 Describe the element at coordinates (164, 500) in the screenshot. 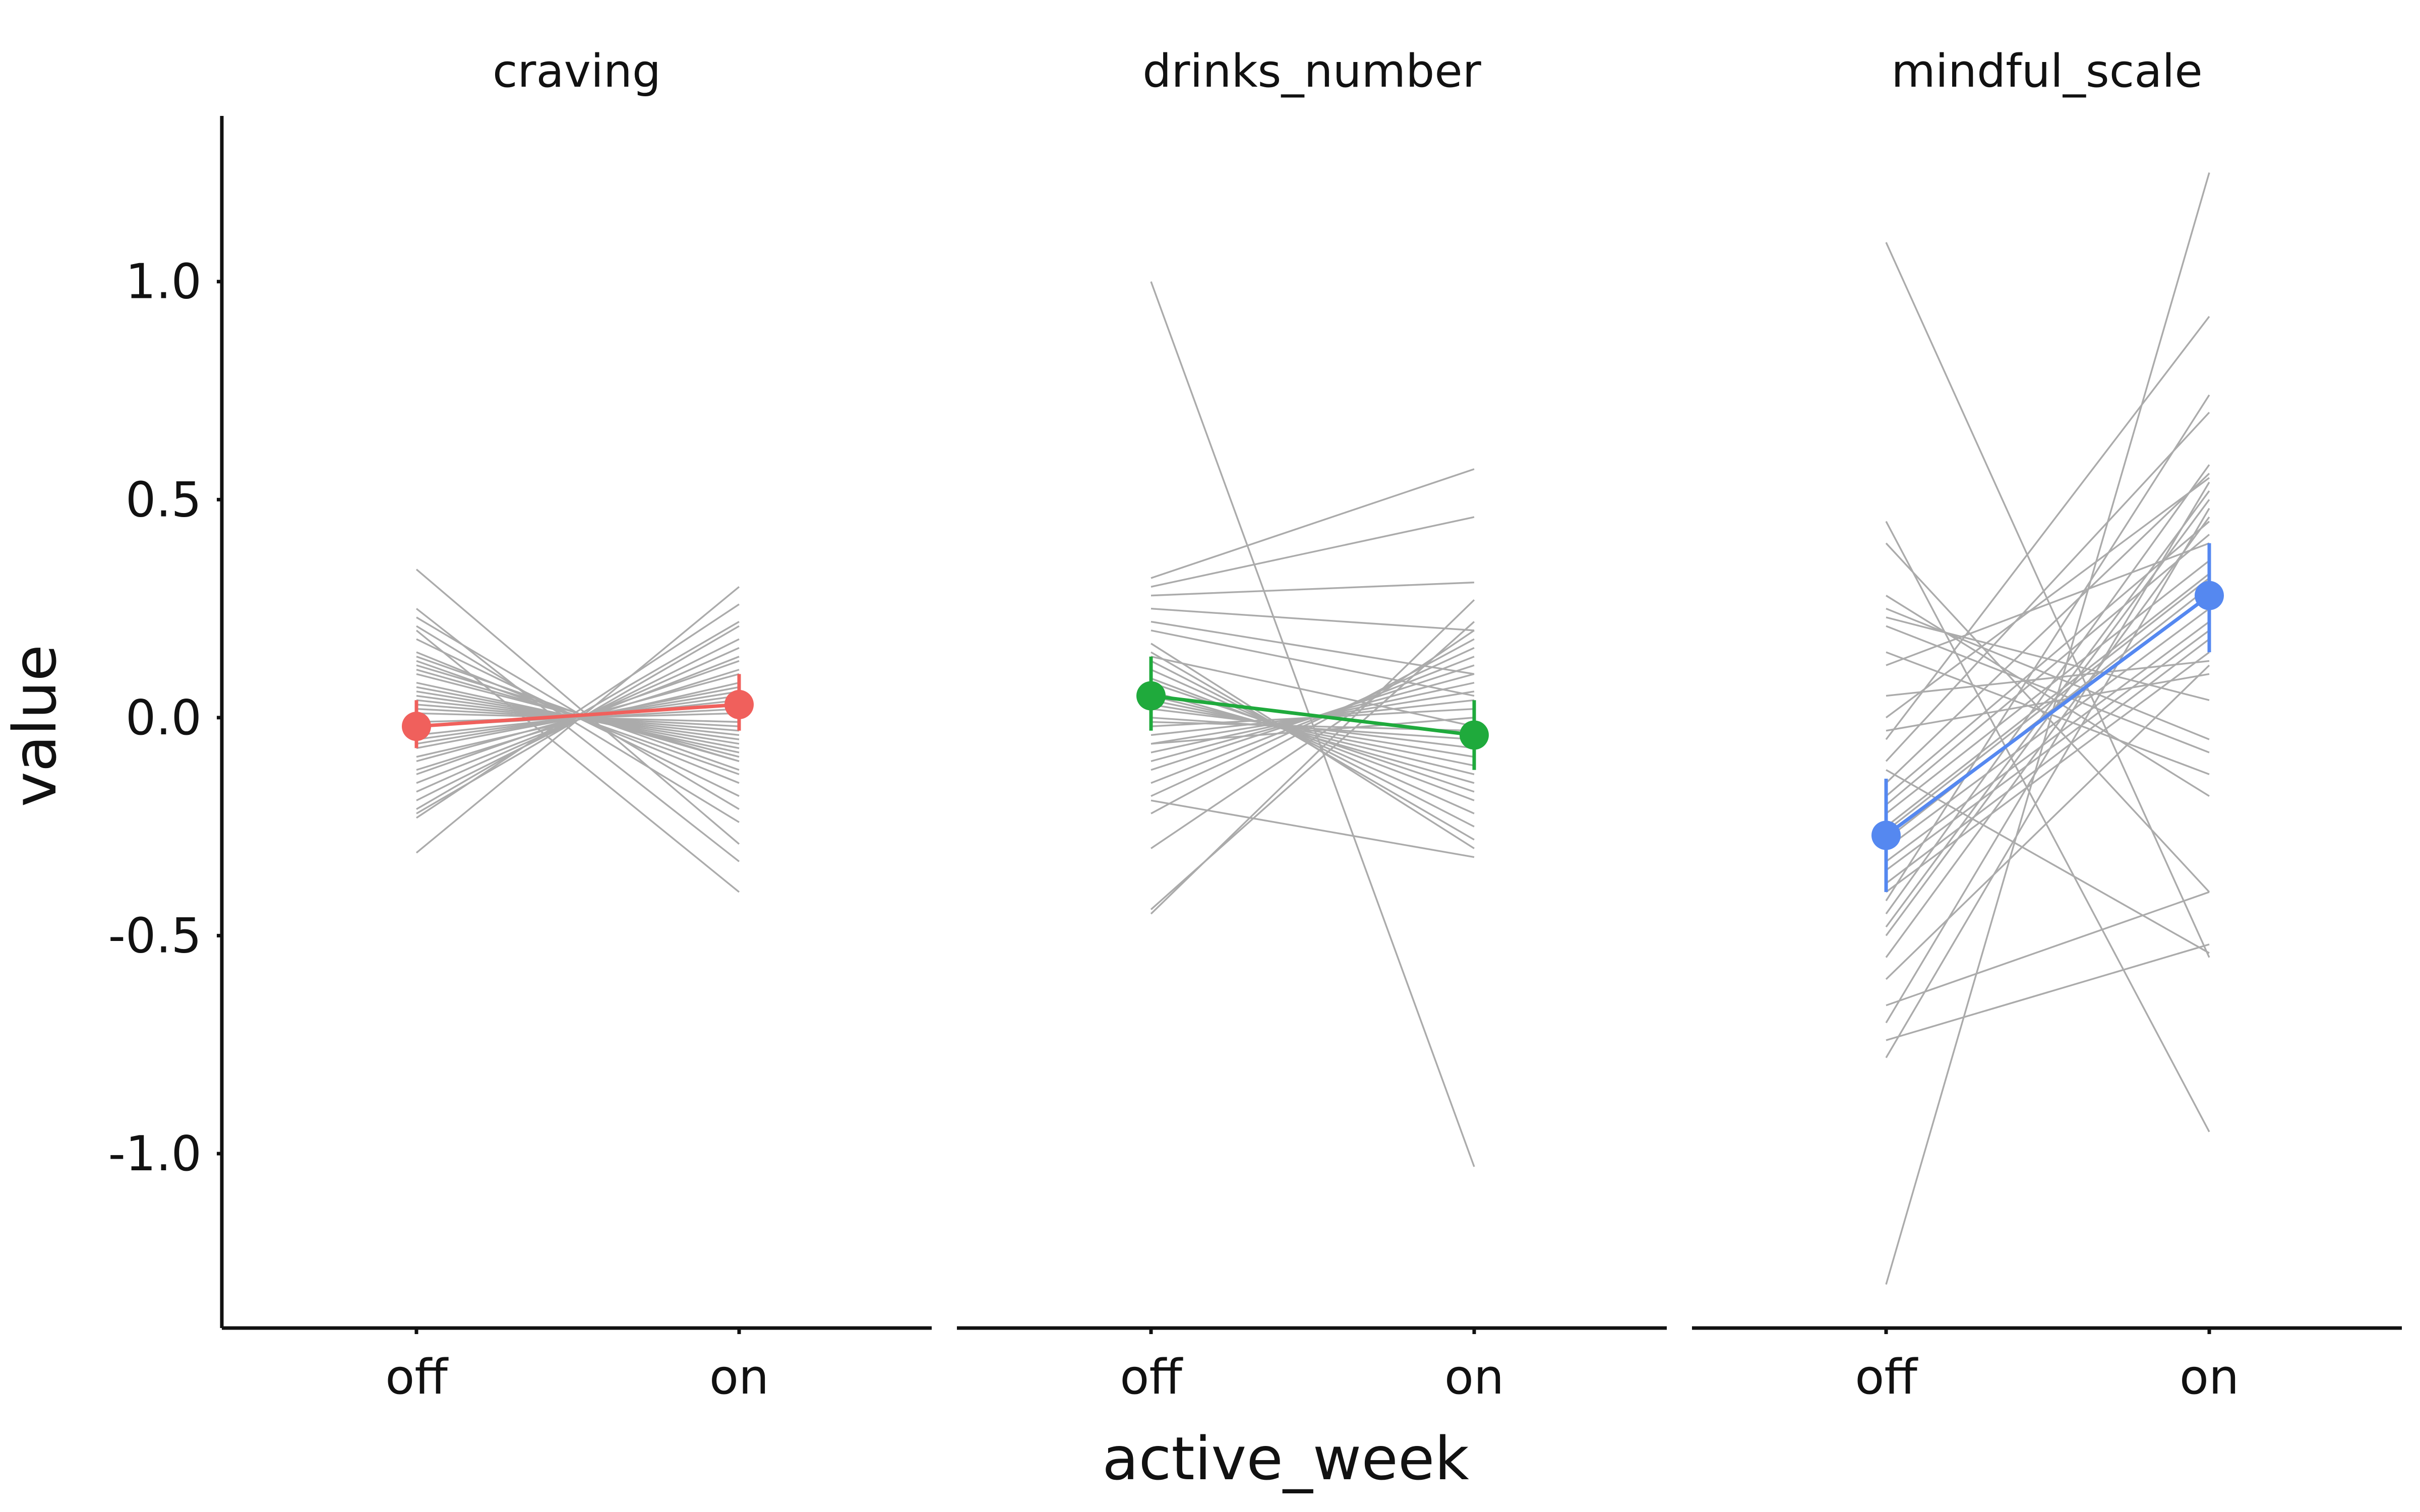

I see `y-tick-label: 0.5` at that location.